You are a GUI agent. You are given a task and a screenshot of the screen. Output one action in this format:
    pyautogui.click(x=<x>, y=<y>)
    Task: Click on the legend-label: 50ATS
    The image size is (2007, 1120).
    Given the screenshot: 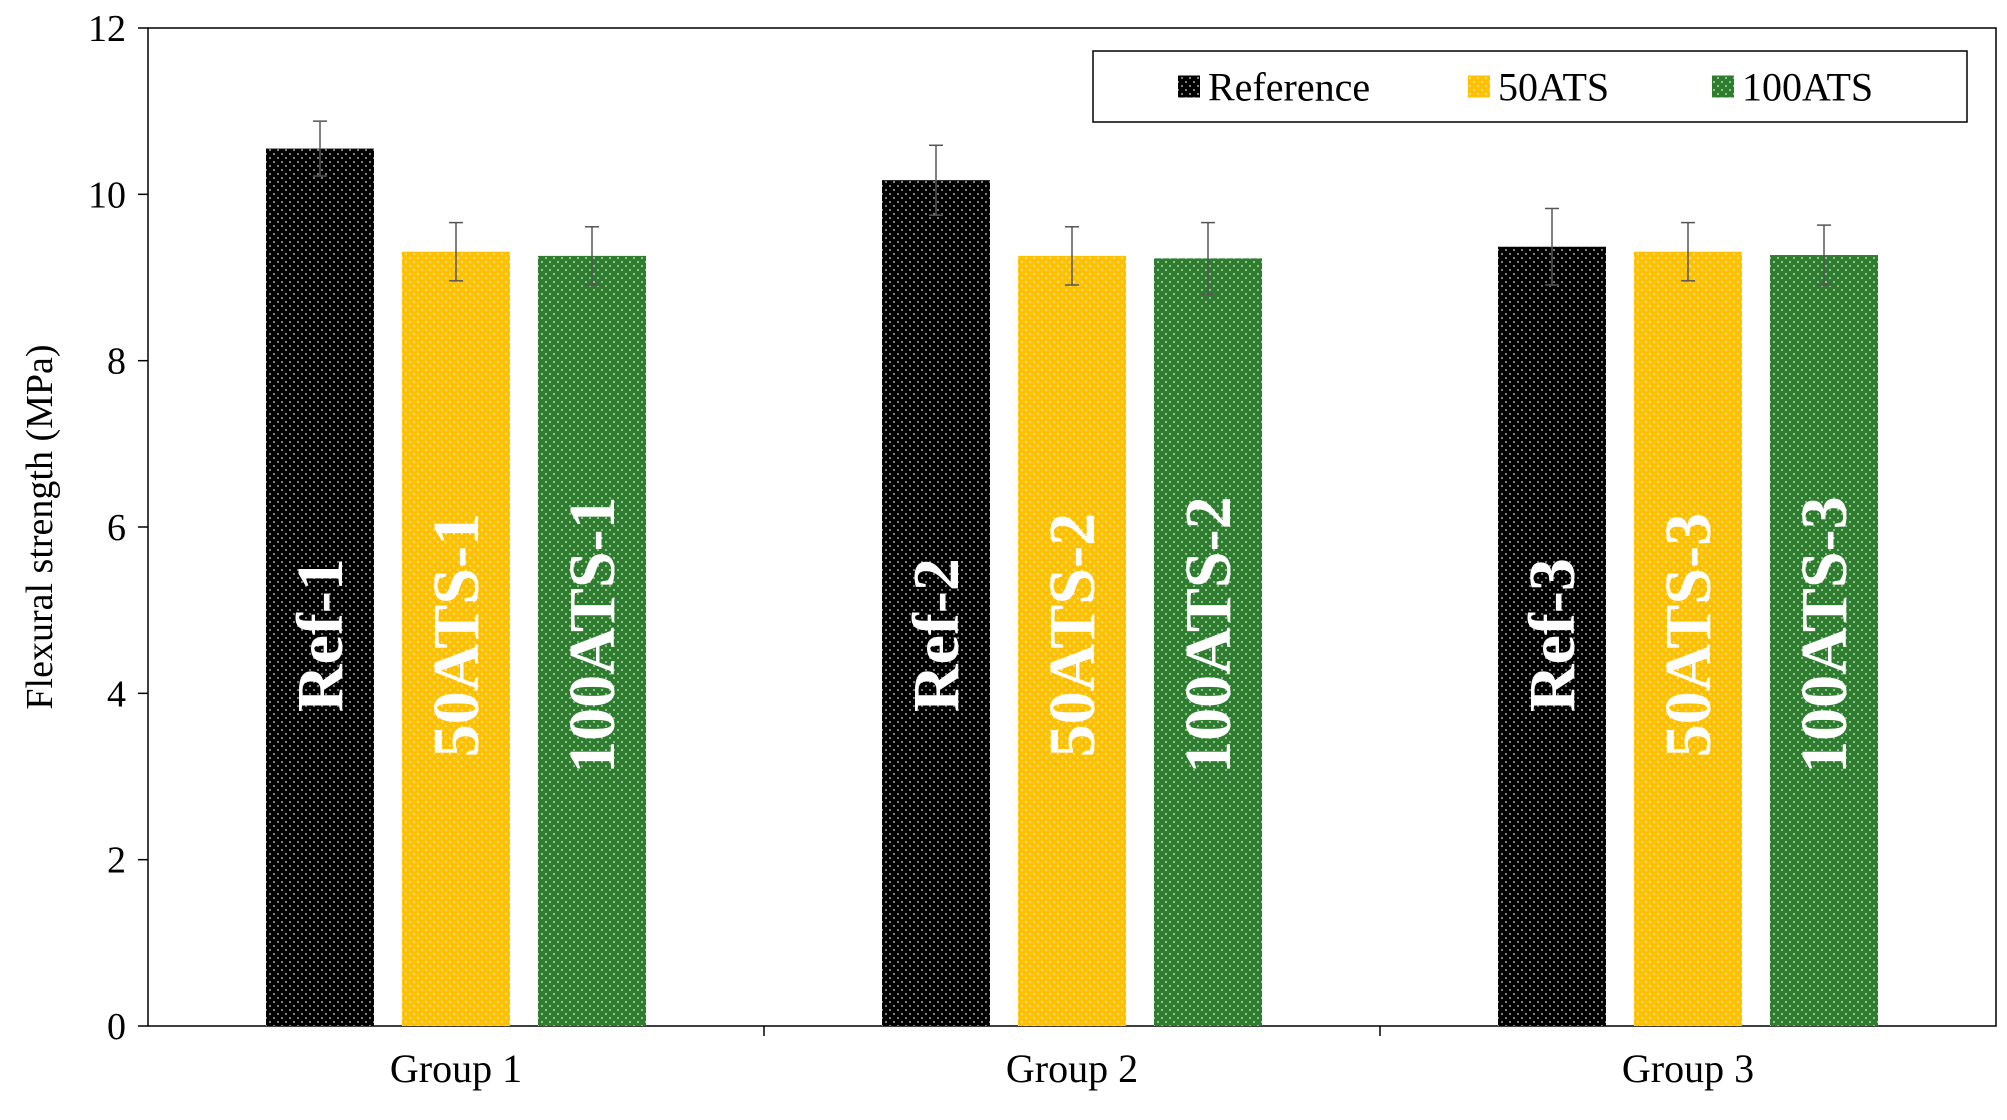 What is the action you would take?
    pyautogui.click(x=1553, y=87)
    